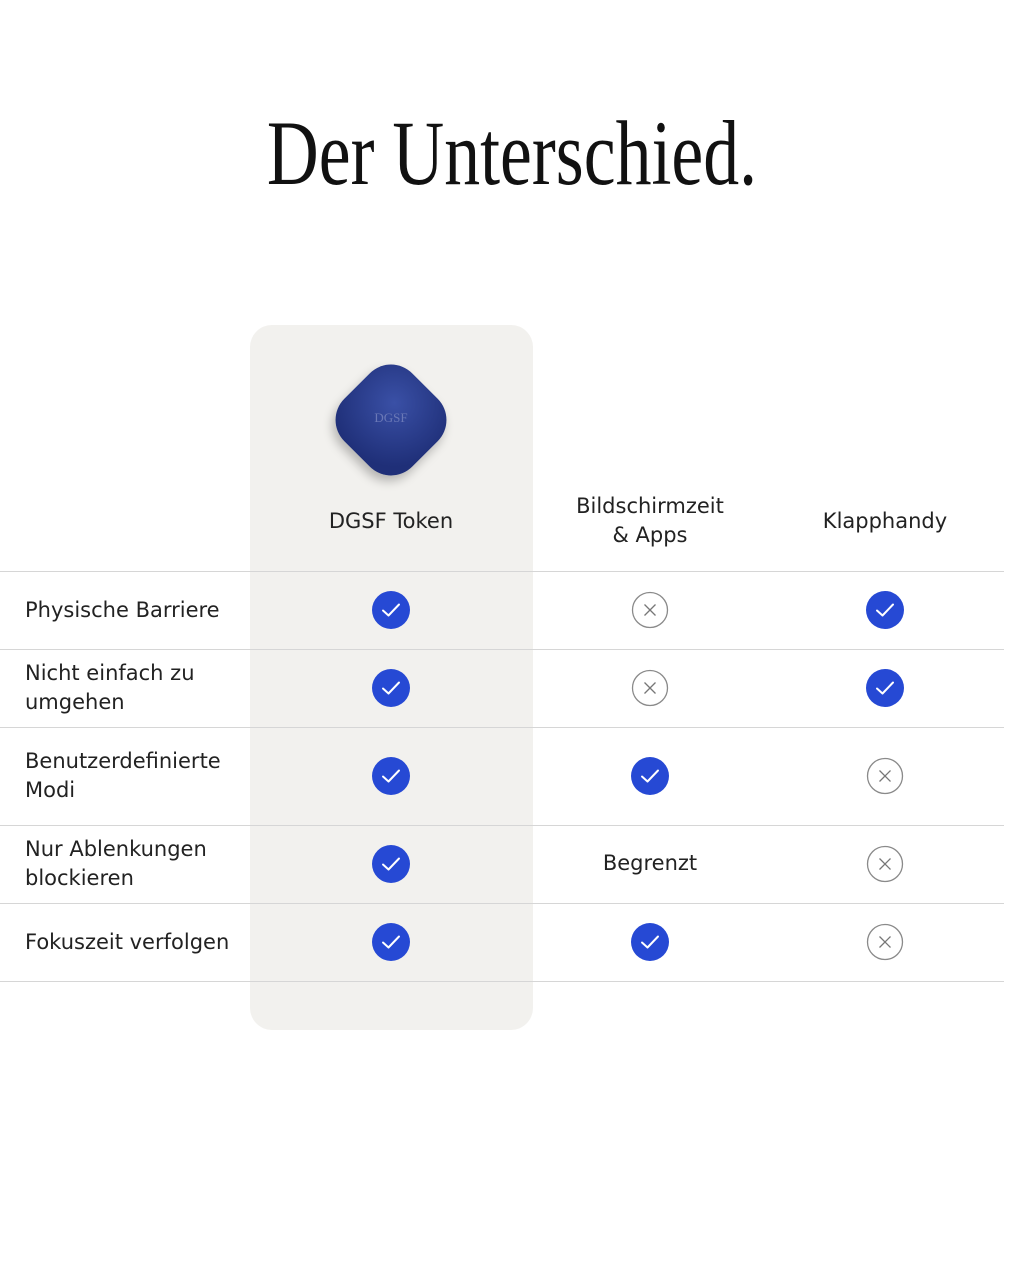  Describe the element at coordinates (116, 863) in the screenshot. I see `row-label: Nur Ablenkungen blockieren` at that location.